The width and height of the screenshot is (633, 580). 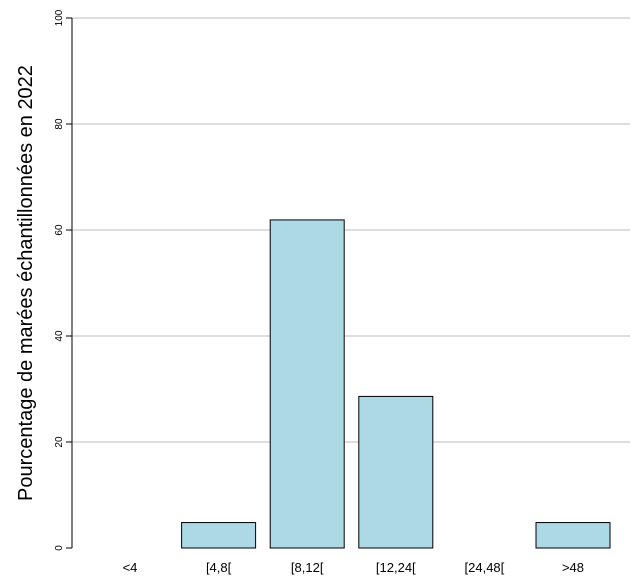 What do you see at coordinates (59, 230) in the screenshot?
I see `y-tick-label: 60` at bounding box center [59, 230].